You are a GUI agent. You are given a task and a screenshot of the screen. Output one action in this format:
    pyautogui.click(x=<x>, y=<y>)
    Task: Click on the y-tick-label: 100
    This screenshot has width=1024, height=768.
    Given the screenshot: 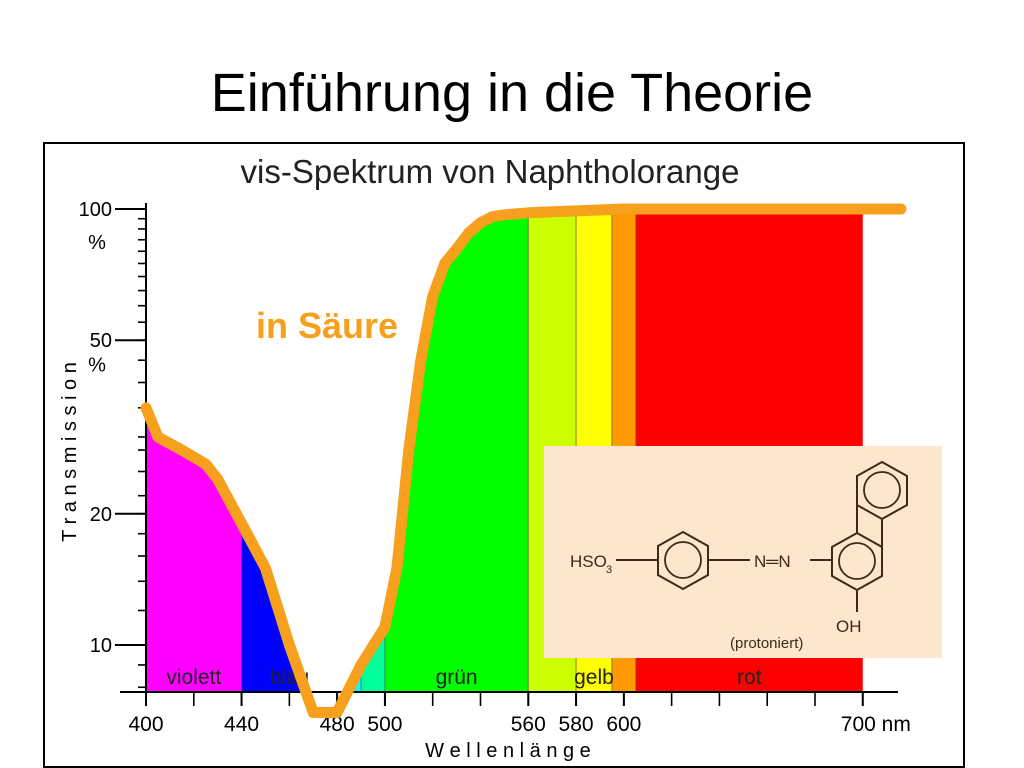 What is the action you would take?
    pyautogui.click(x=95, y=210)
    